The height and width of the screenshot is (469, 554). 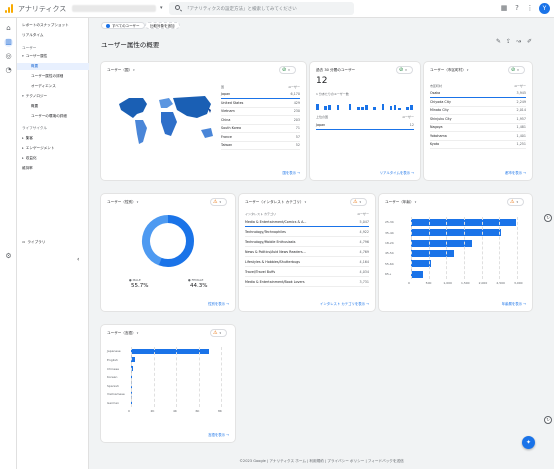 What do you see at coordinates (276, 202) in the screenshot?
I see `interest-title: ユーザー（インタレスト カテゴリ）▾` at bounding box center [276, 202].